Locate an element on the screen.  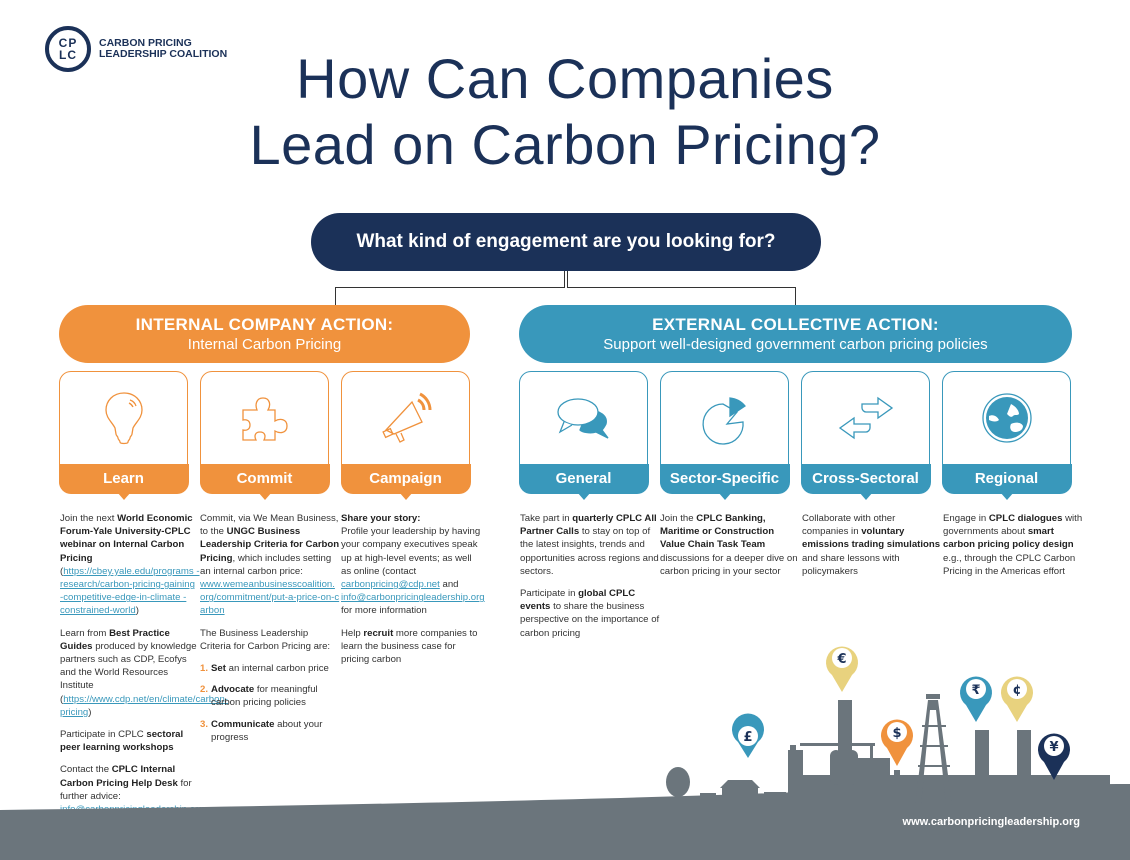
card-commit: Commit is located at coordinates (264, 435).